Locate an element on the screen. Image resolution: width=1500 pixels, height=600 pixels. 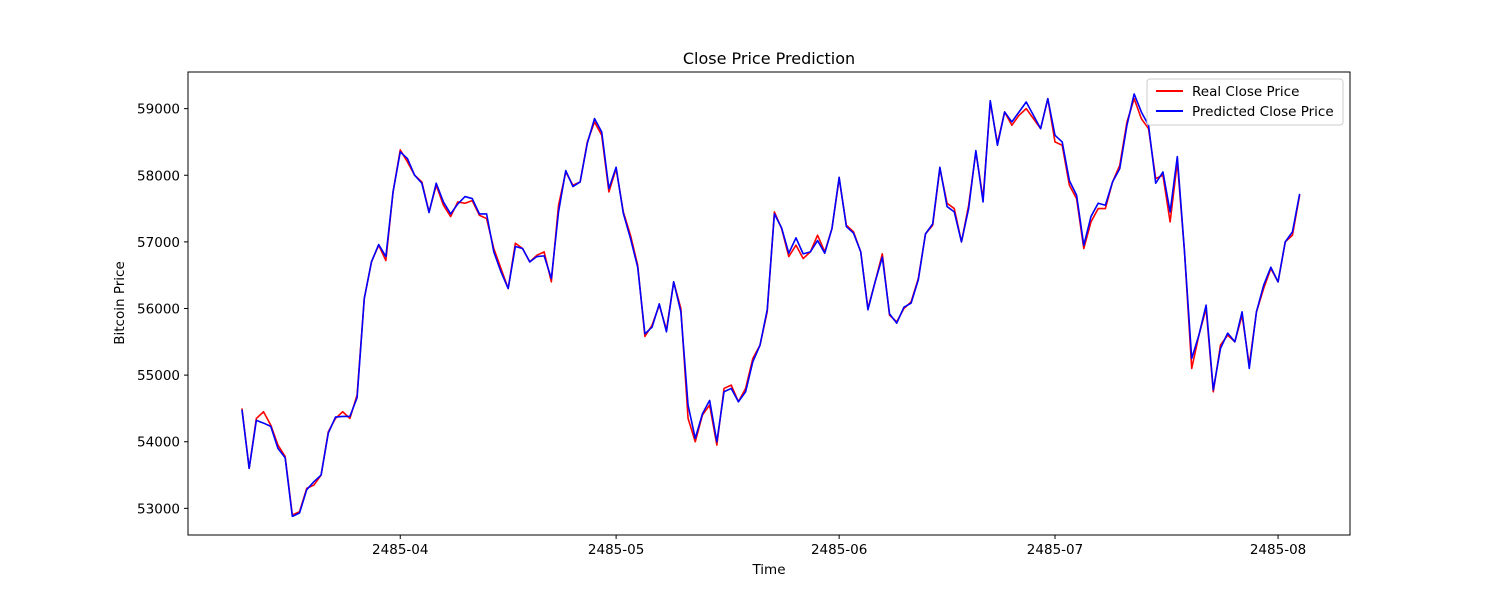
legend-label-predicted-close-price: Predicted Close Price is located at coordinates (1263, 112).